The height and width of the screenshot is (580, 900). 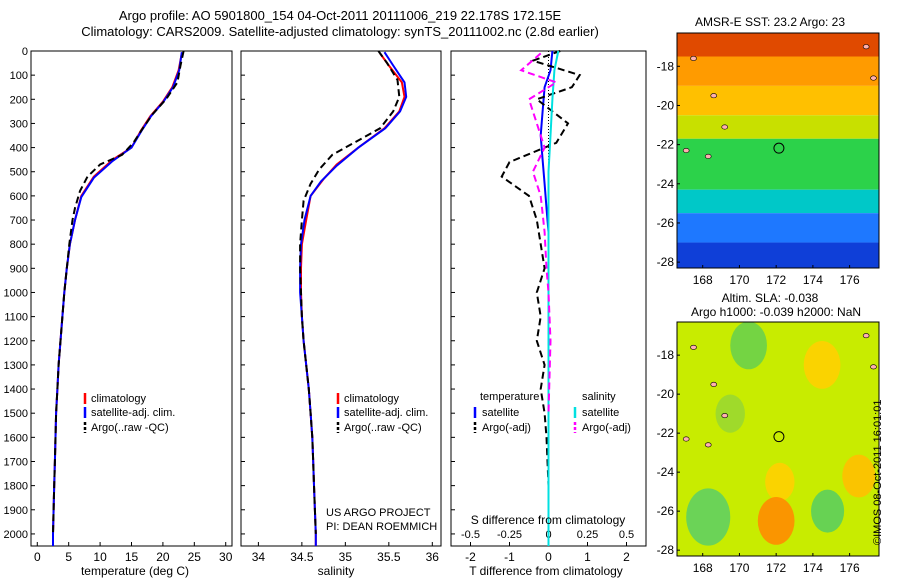 I want to click on y-tick-label: 800, so click(x=19, y=245).